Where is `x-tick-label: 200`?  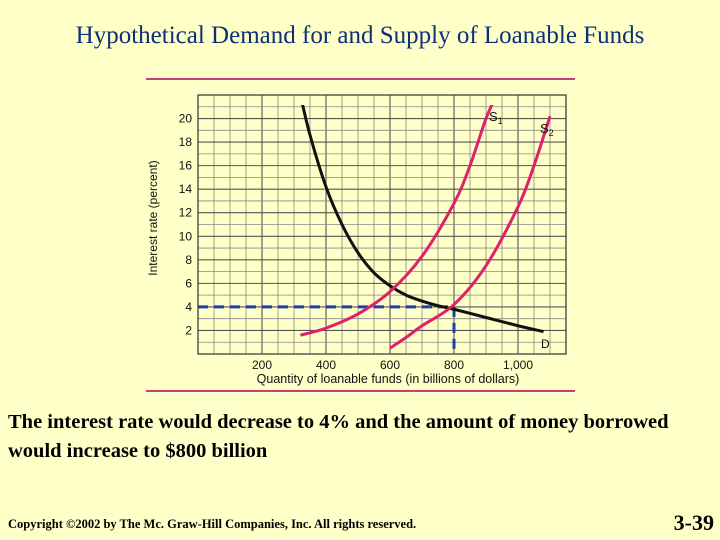
x-tick-label: 200 is located at coordinates (262, 365).